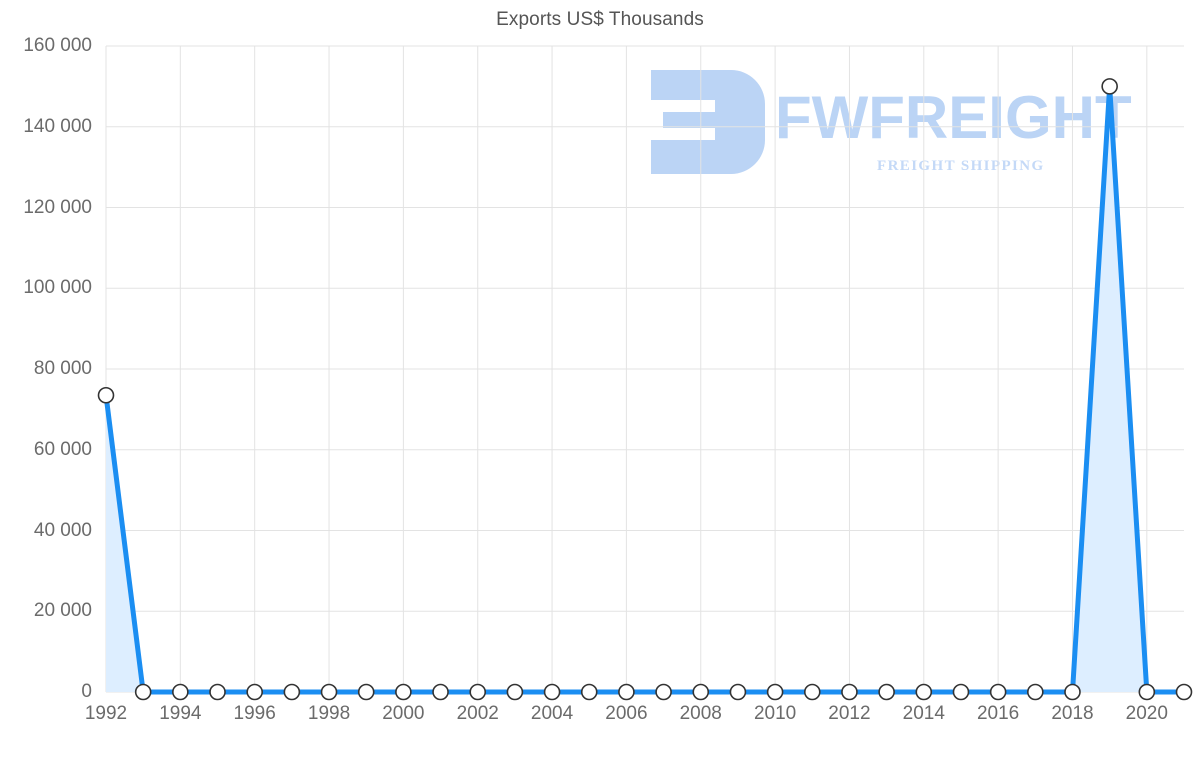  Describe the element at coordinates (626, 713) in the screenshot. I see `x-axis-tick-label: 2006` at that location.